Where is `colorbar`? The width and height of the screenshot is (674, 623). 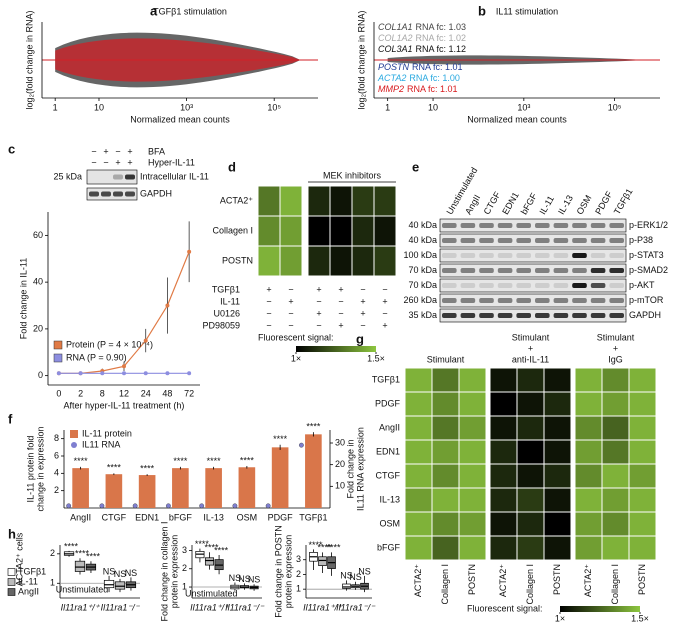
colorbar is located at coordinates (600, 609).